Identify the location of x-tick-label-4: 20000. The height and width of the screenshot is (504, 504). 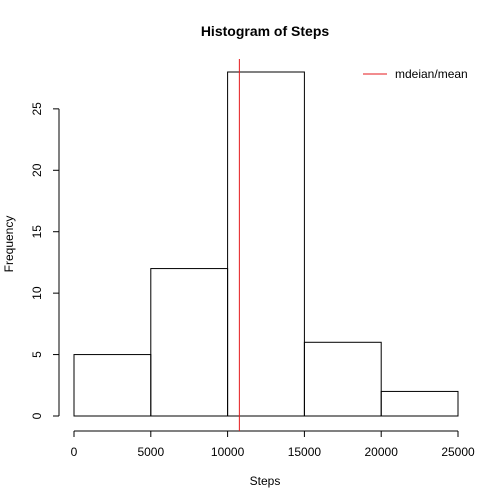
(382, 452).